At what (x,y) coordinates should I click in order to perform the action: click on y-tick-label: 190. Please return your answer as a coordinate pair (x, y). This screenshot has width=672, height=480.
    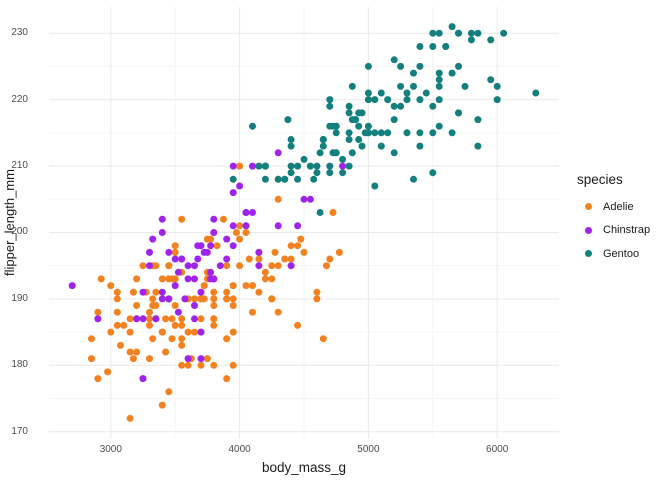
    Looking at the image, I should click on (19, 298).